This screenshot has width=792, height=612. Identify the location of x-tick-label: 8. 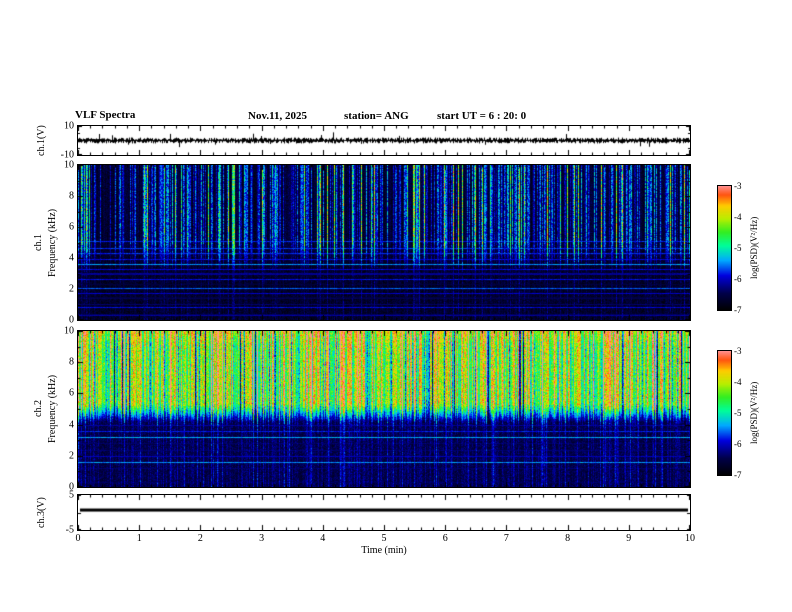
(568, 538).